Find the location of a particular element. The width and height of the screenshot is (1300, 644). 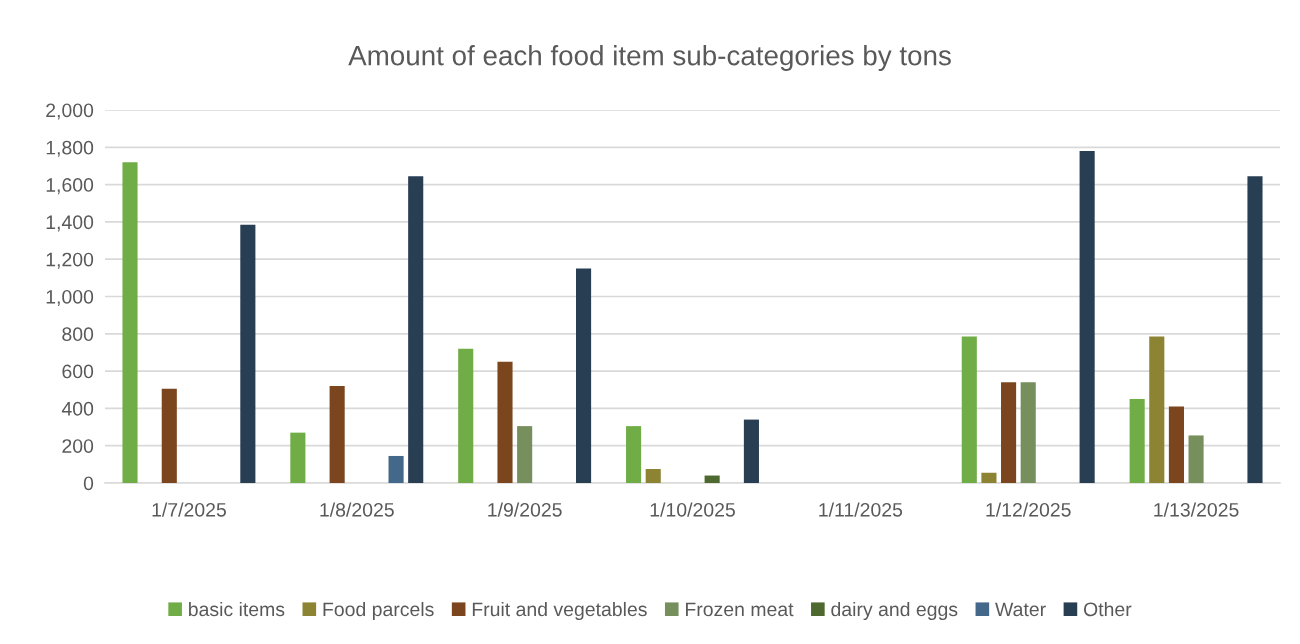

y-tick-label: 1,000 is located at coordinates (70, 298).